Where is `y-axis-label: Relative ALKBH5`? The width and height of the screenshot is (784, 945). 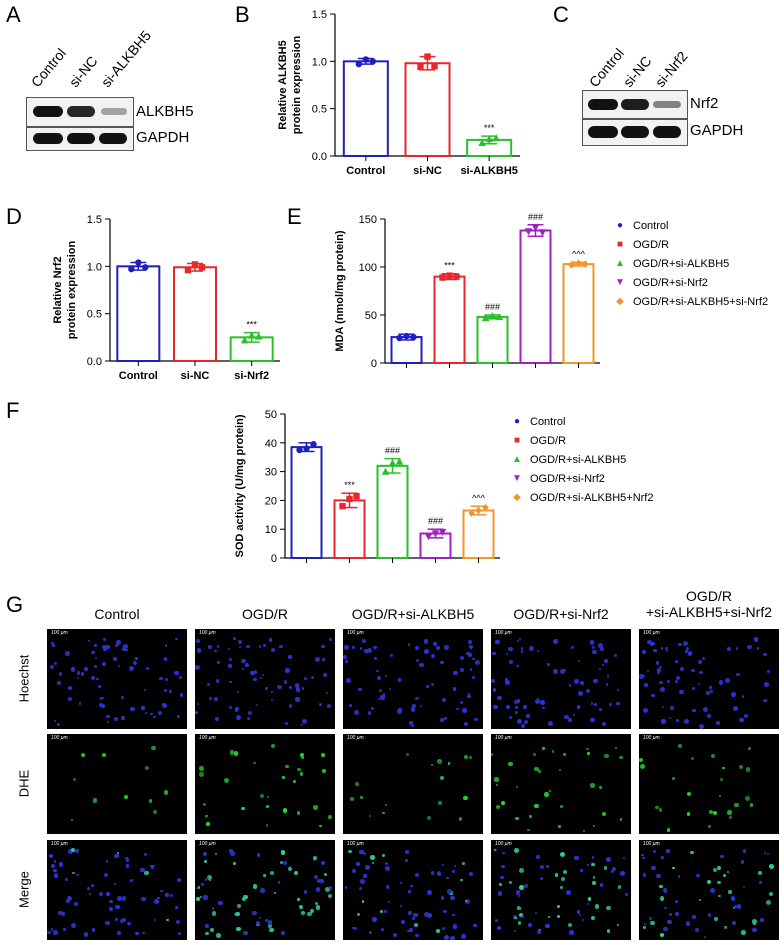
y-axis-label: Relative ALKBH5 is located at coordinates (283, 84).